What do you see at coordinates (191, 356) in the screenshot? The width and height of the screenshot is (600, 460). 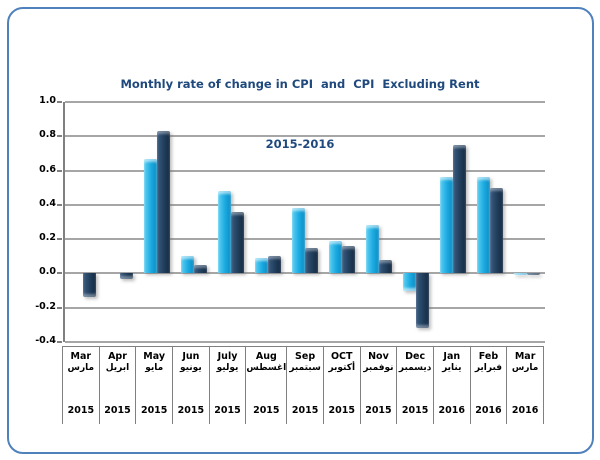 I see `month-label-en: Jun` at bounding box center [191, 356].